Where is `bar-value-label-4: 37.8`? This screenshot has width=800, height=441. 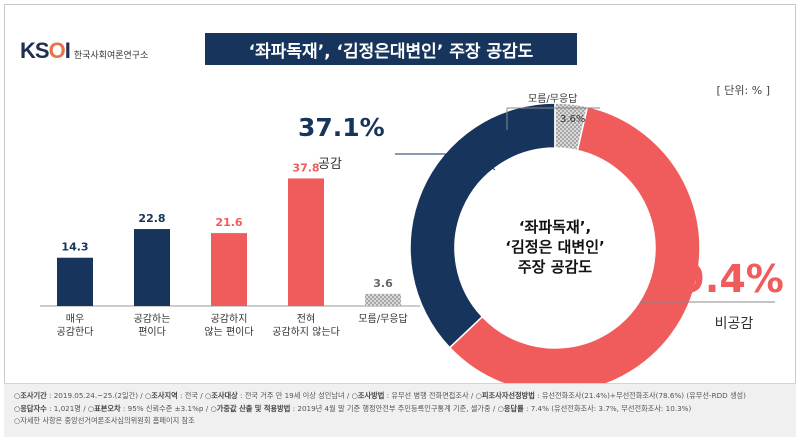
bar-value-label-4: 37.8 is located at coordinates (305, 167).